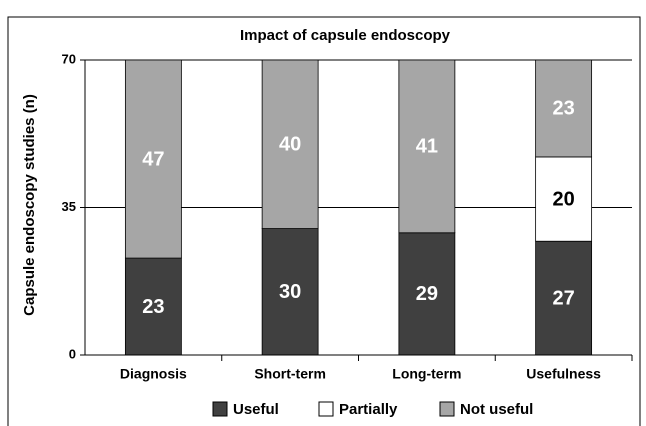 The width and height of the screenshot is (646, 426). Describe the element at coordinates (69, 206) in the screenshot. I see `y-tick-label: 35` at that location.